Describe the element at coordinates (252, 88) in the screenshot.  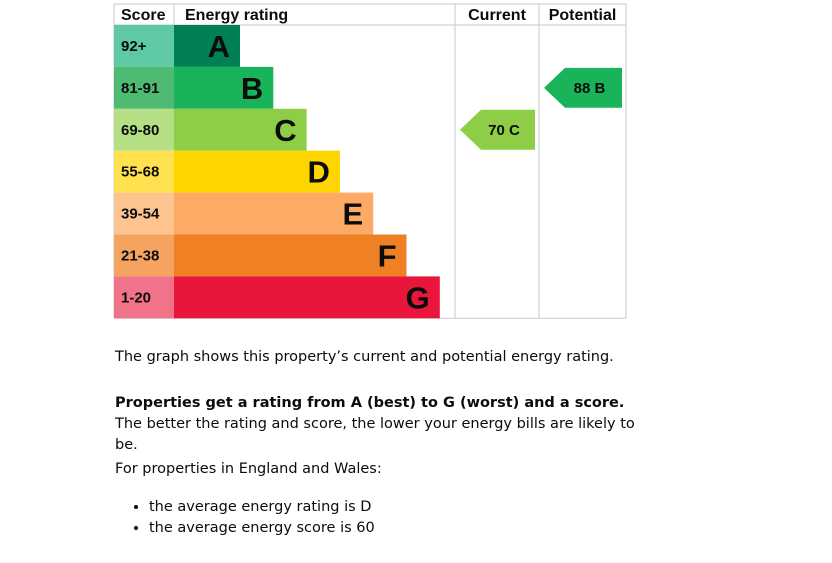
I see `rating-letter-b: B` at that location.